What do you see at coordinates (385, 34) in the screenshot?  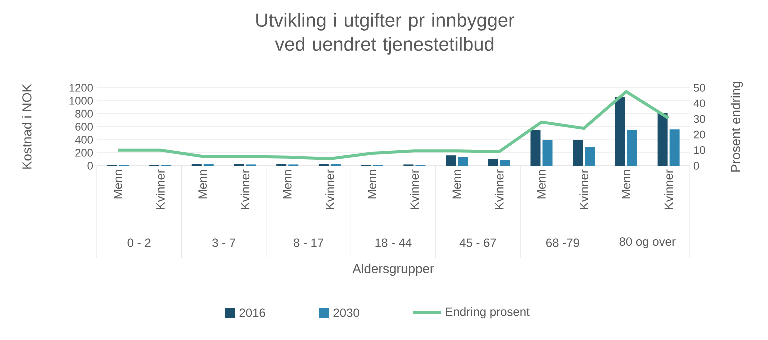 I see `chart-title: Utvikling i utgifter pr innbygger ved uendret tjenestetilbud` at bounding box center [385, 34].